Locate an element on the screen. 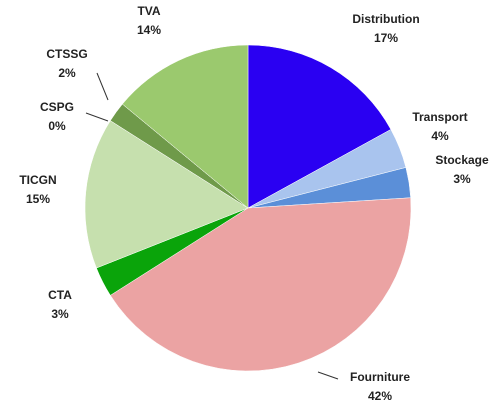 Image resolution: width=504 pixels, height=404 pixels. slice-label: CTA is located at coordinates (60, 295).